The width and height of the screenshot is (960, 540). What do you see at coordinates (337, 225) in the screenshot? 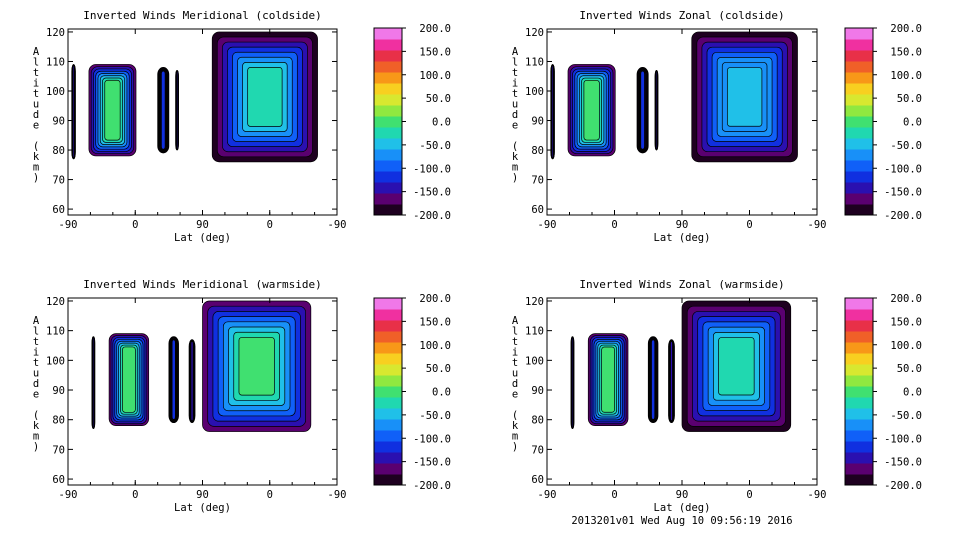
I see `x-tick-label: -90` at bounding box center [337, 225].